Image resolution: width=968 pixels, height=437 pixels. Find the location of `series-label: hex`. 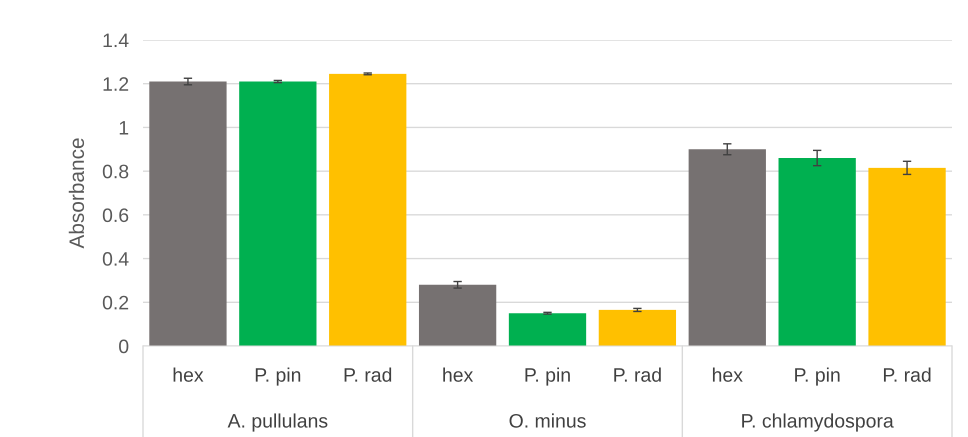

series-label: hex is located at coordinates (189, 375).